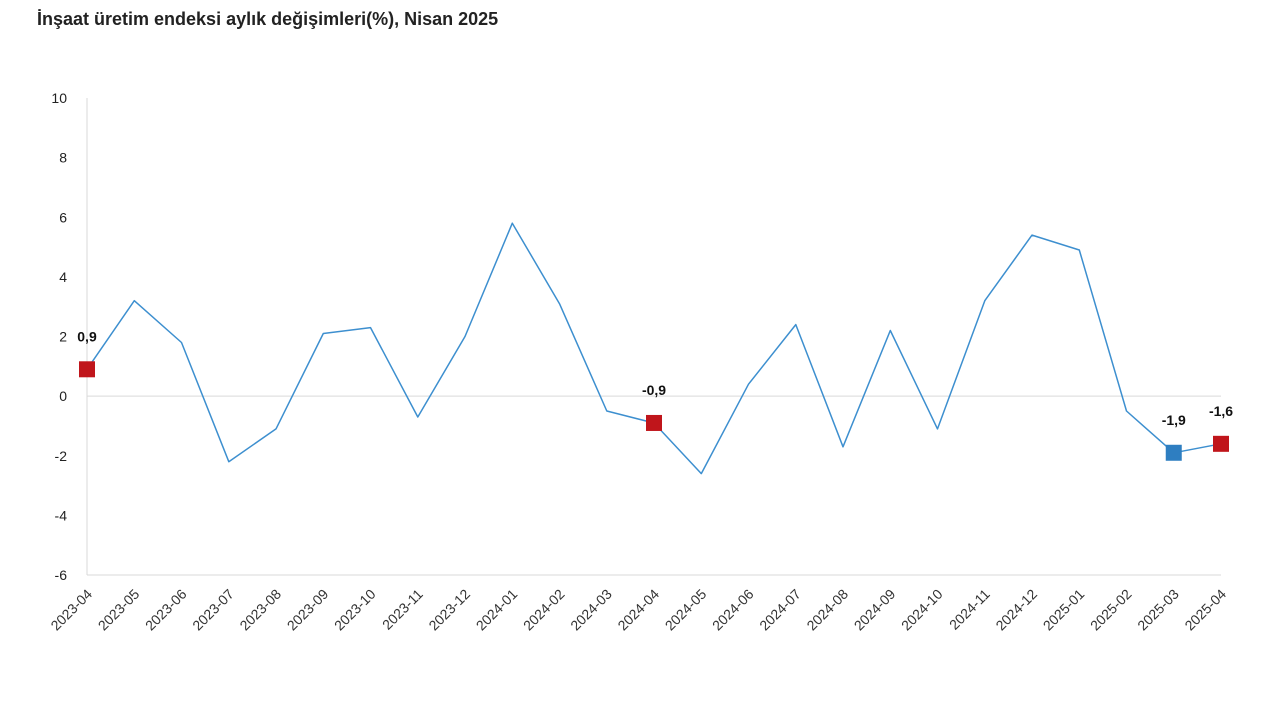 This screenshot has width=1280, height=703. I want to click on x-tick-label: 2023-07, so click(213, 610).